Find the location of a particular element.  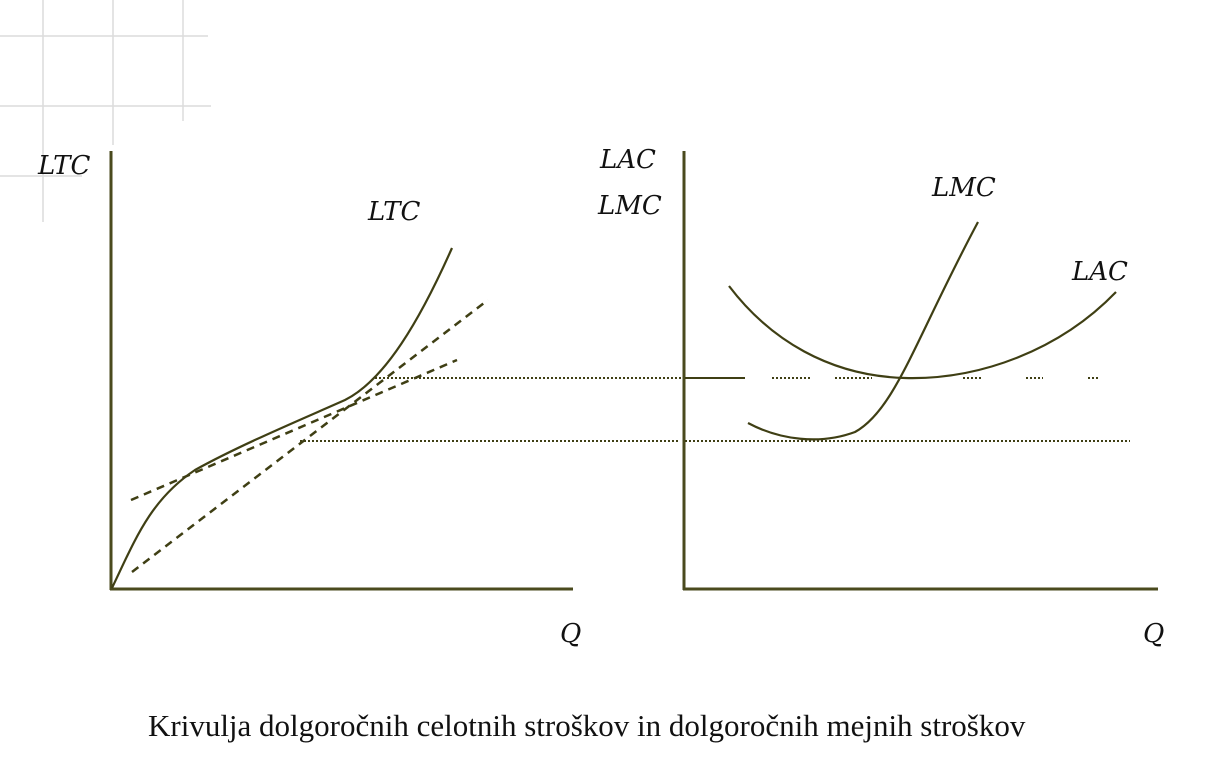

ltc-curve is located at coordinates (282, 418).